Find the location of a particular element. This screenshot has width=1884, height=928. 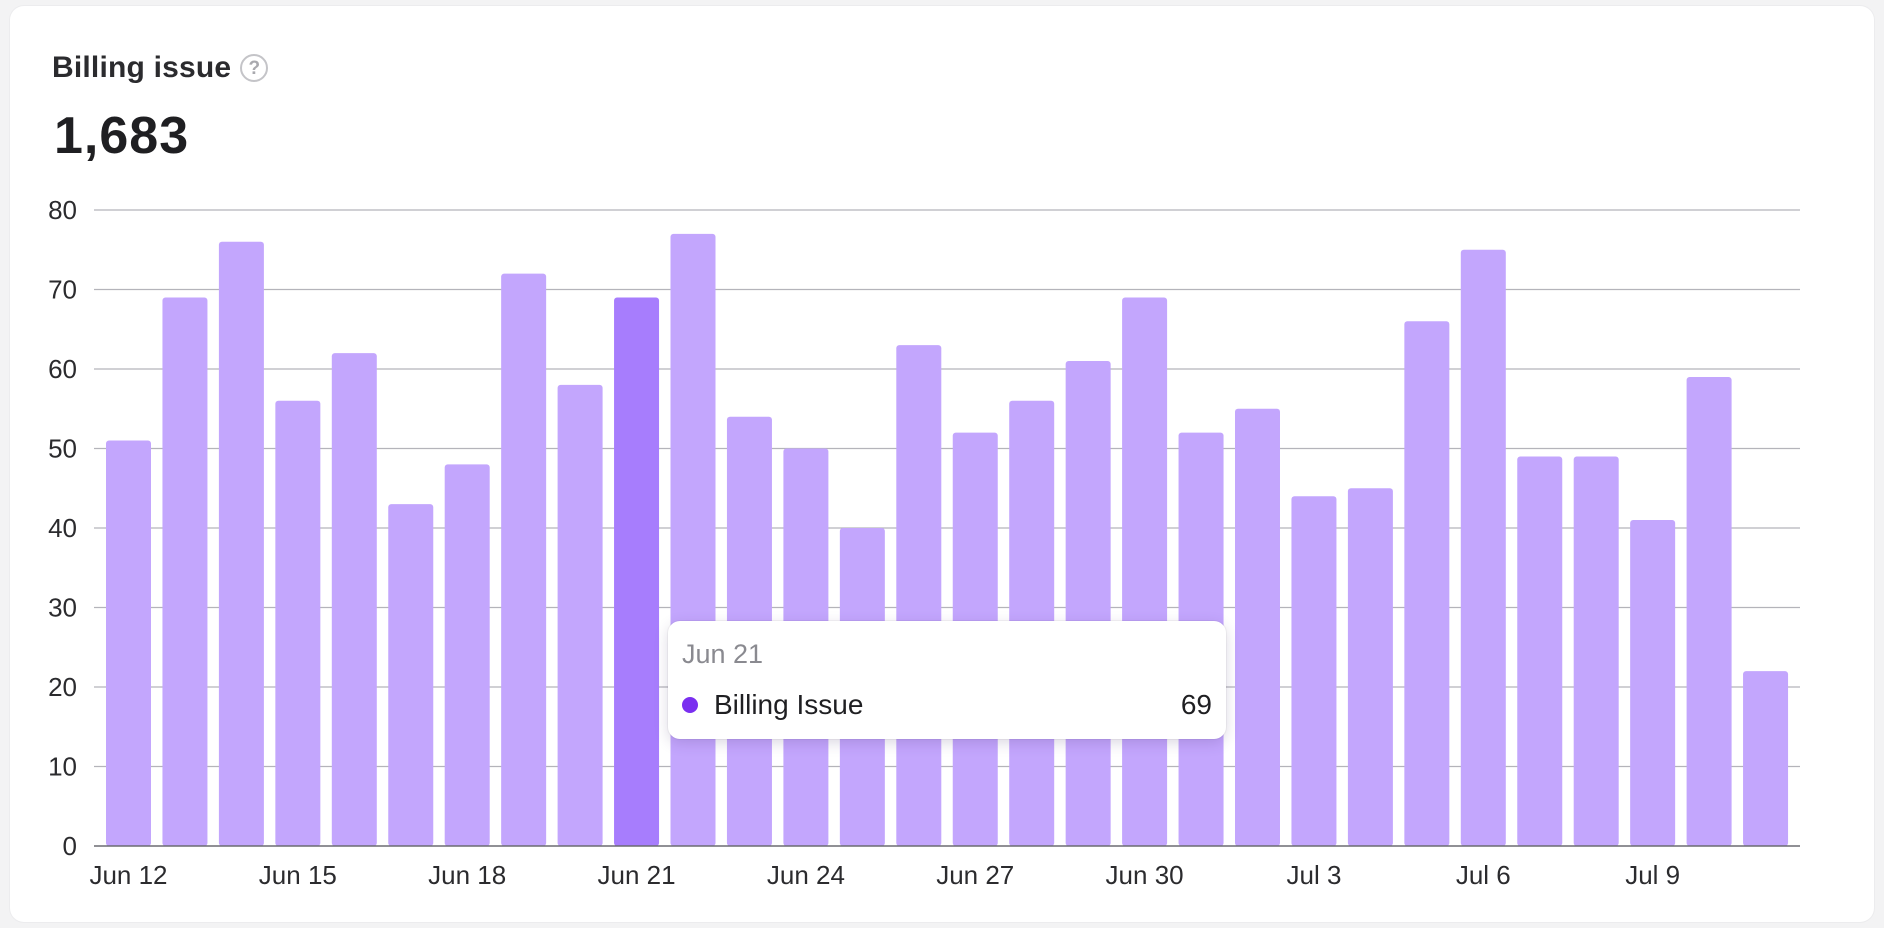

bar: Jun 18: 48 is located at coordinates (467, 655).